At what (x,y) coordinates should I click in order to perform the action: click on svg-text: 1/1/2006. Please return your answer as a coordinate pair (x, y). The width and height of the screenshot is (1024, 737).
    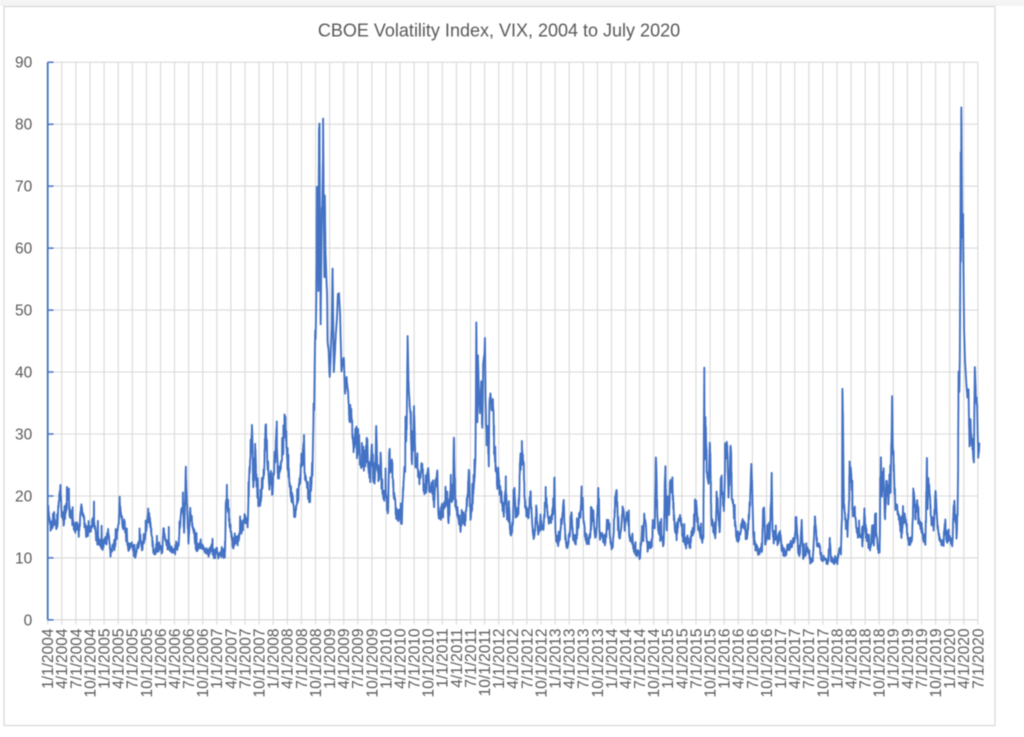
    Looking at the image, I should click on (161, 659).